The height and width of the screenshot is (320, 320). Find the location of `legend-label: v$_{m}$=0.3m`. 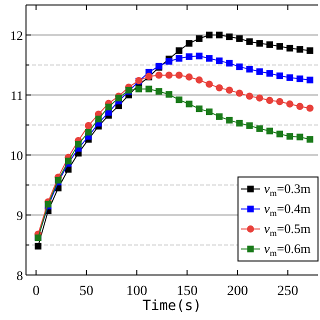

legend-label: v$_{m}$=0.3m is located at coordinates (287, 189).